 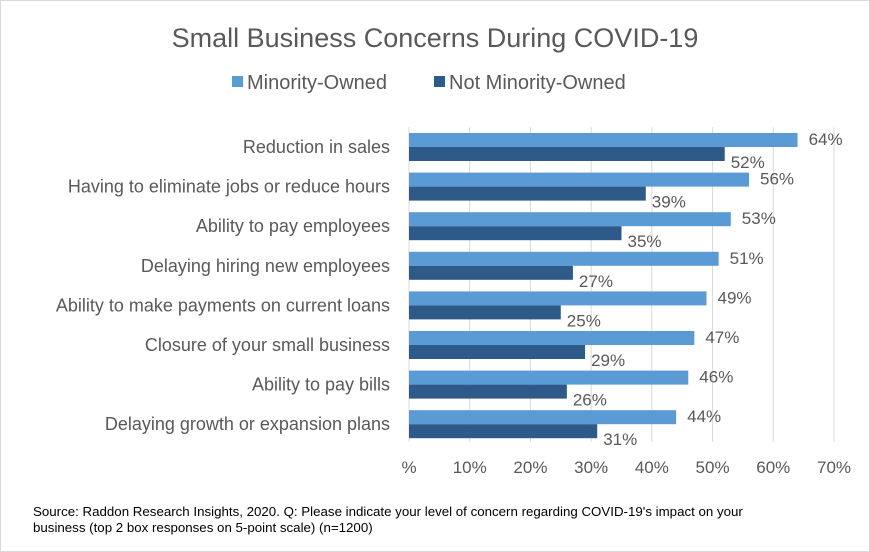 What do you see at coordinates (584, 320) in the screenshot?
I see `data-label: 25%` at bounding box center [584, 320].